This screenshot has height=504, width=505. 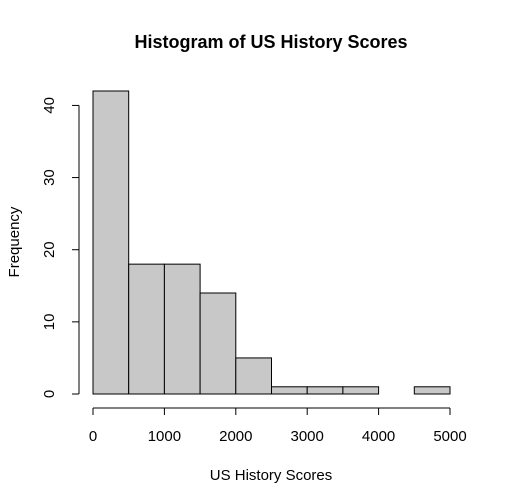 I want to click on y-tick-label: 40, so click(x=49, y=105).